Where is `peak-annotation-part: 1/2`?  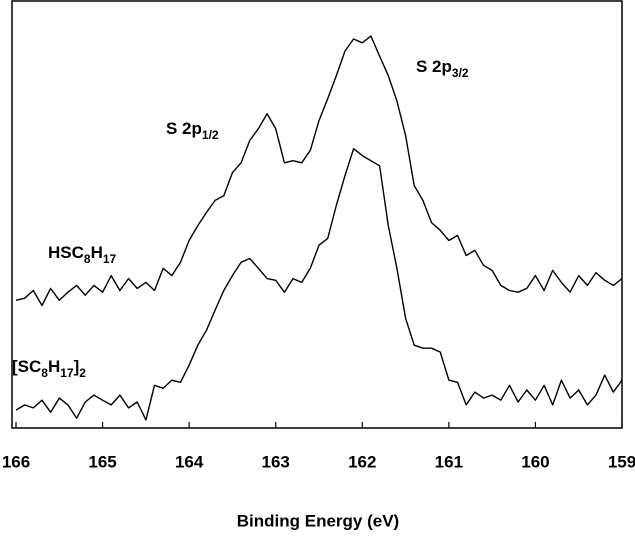 peak-annotation-part: 1/2 is located at coordinates (210, 135).